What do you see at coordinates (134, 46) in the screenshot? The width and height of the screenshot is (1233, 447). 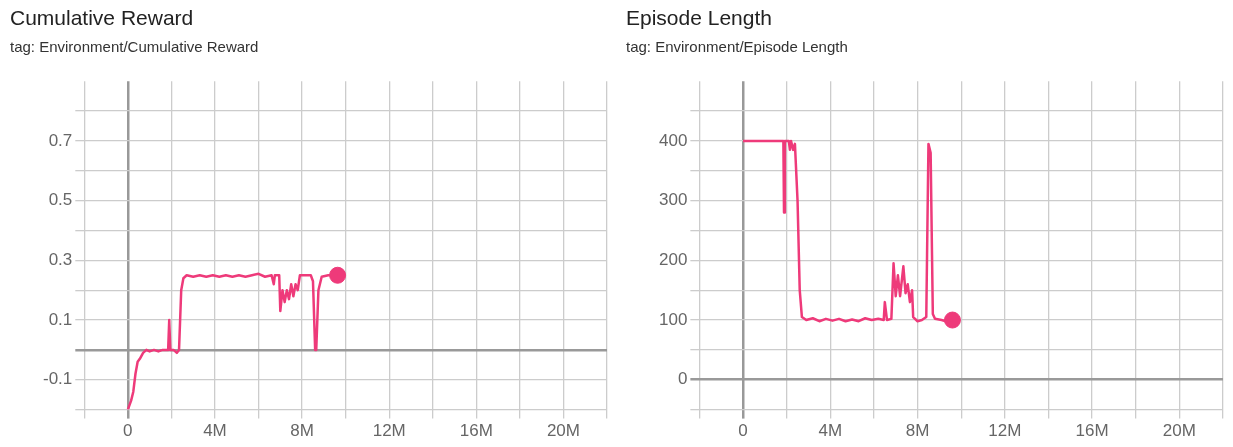 I see `chart-subtitle: tag: Environment/Cumulative Reward` at bounding box center [134, 46].